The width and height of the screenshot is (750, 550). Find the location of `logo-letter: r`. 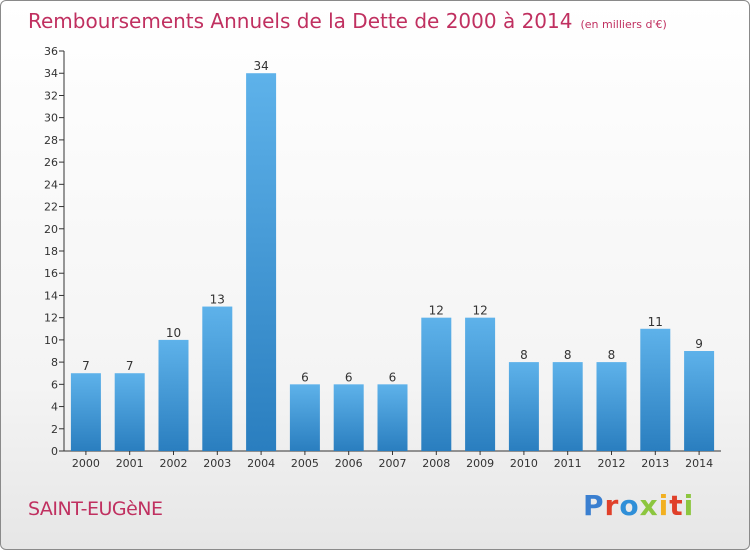

logo-letter: r is located at coordinates (612, 505).